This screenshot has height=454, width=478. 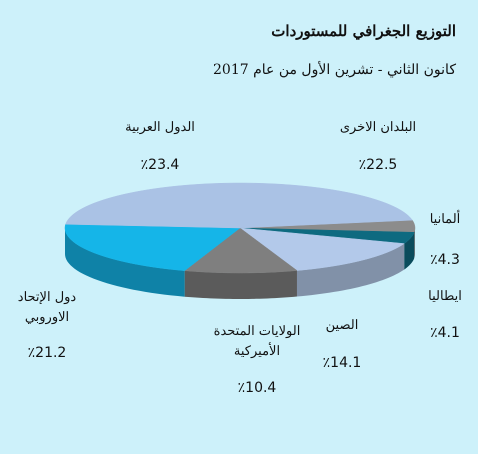 What do you see at coordinates (160, 127) in the screenshot?
I see `slice-label: الدول العربية` at bounding box center [160, 127].